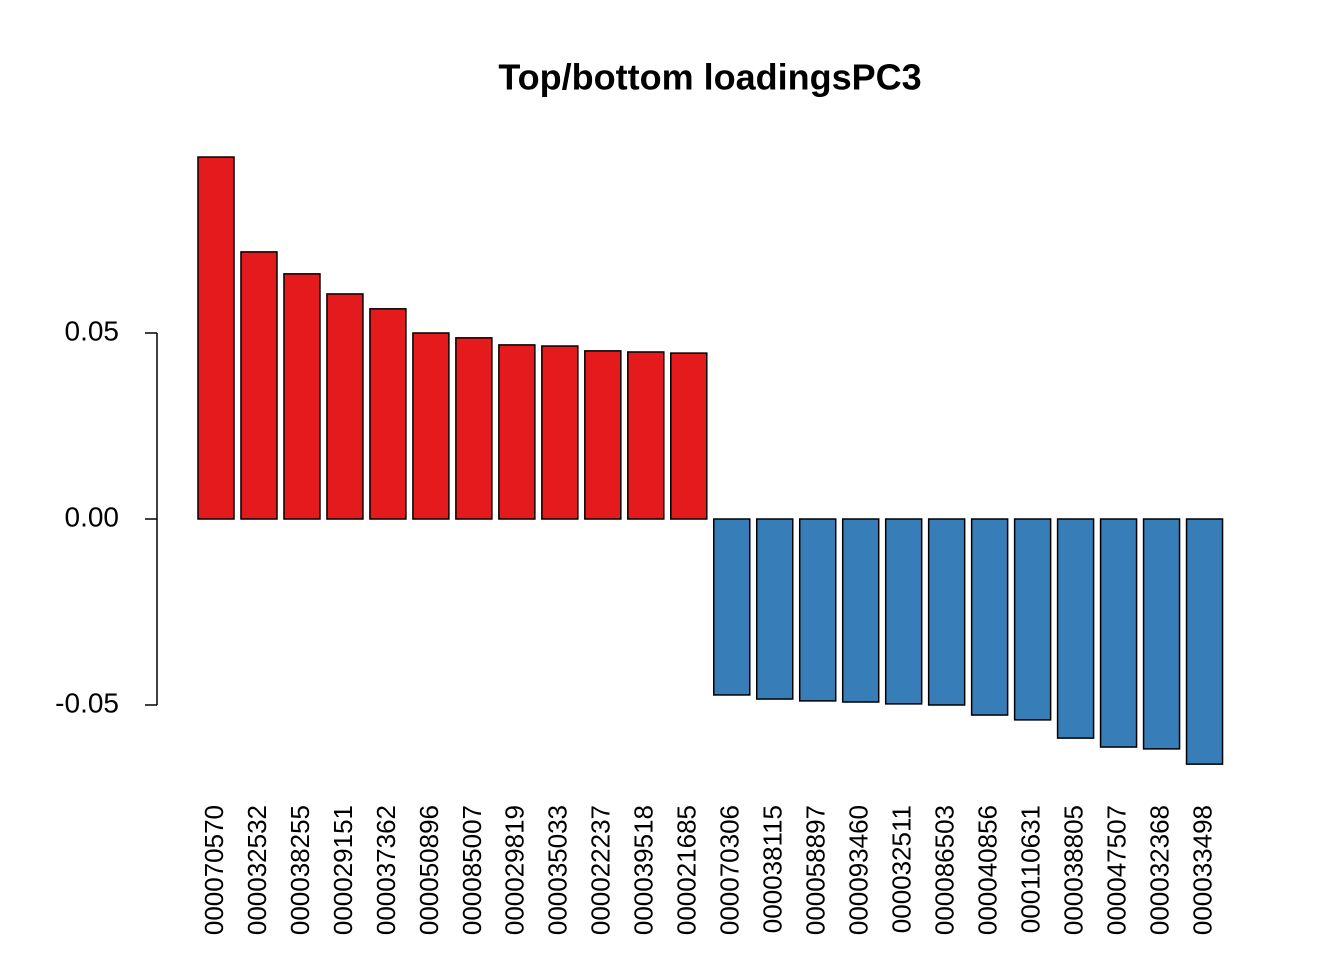 The image size is (1344, 960). What do you see at coordinates (92, 516) in the screenshot?
I see `y-tick-label: 0.00` at bounding box center [92, 516].